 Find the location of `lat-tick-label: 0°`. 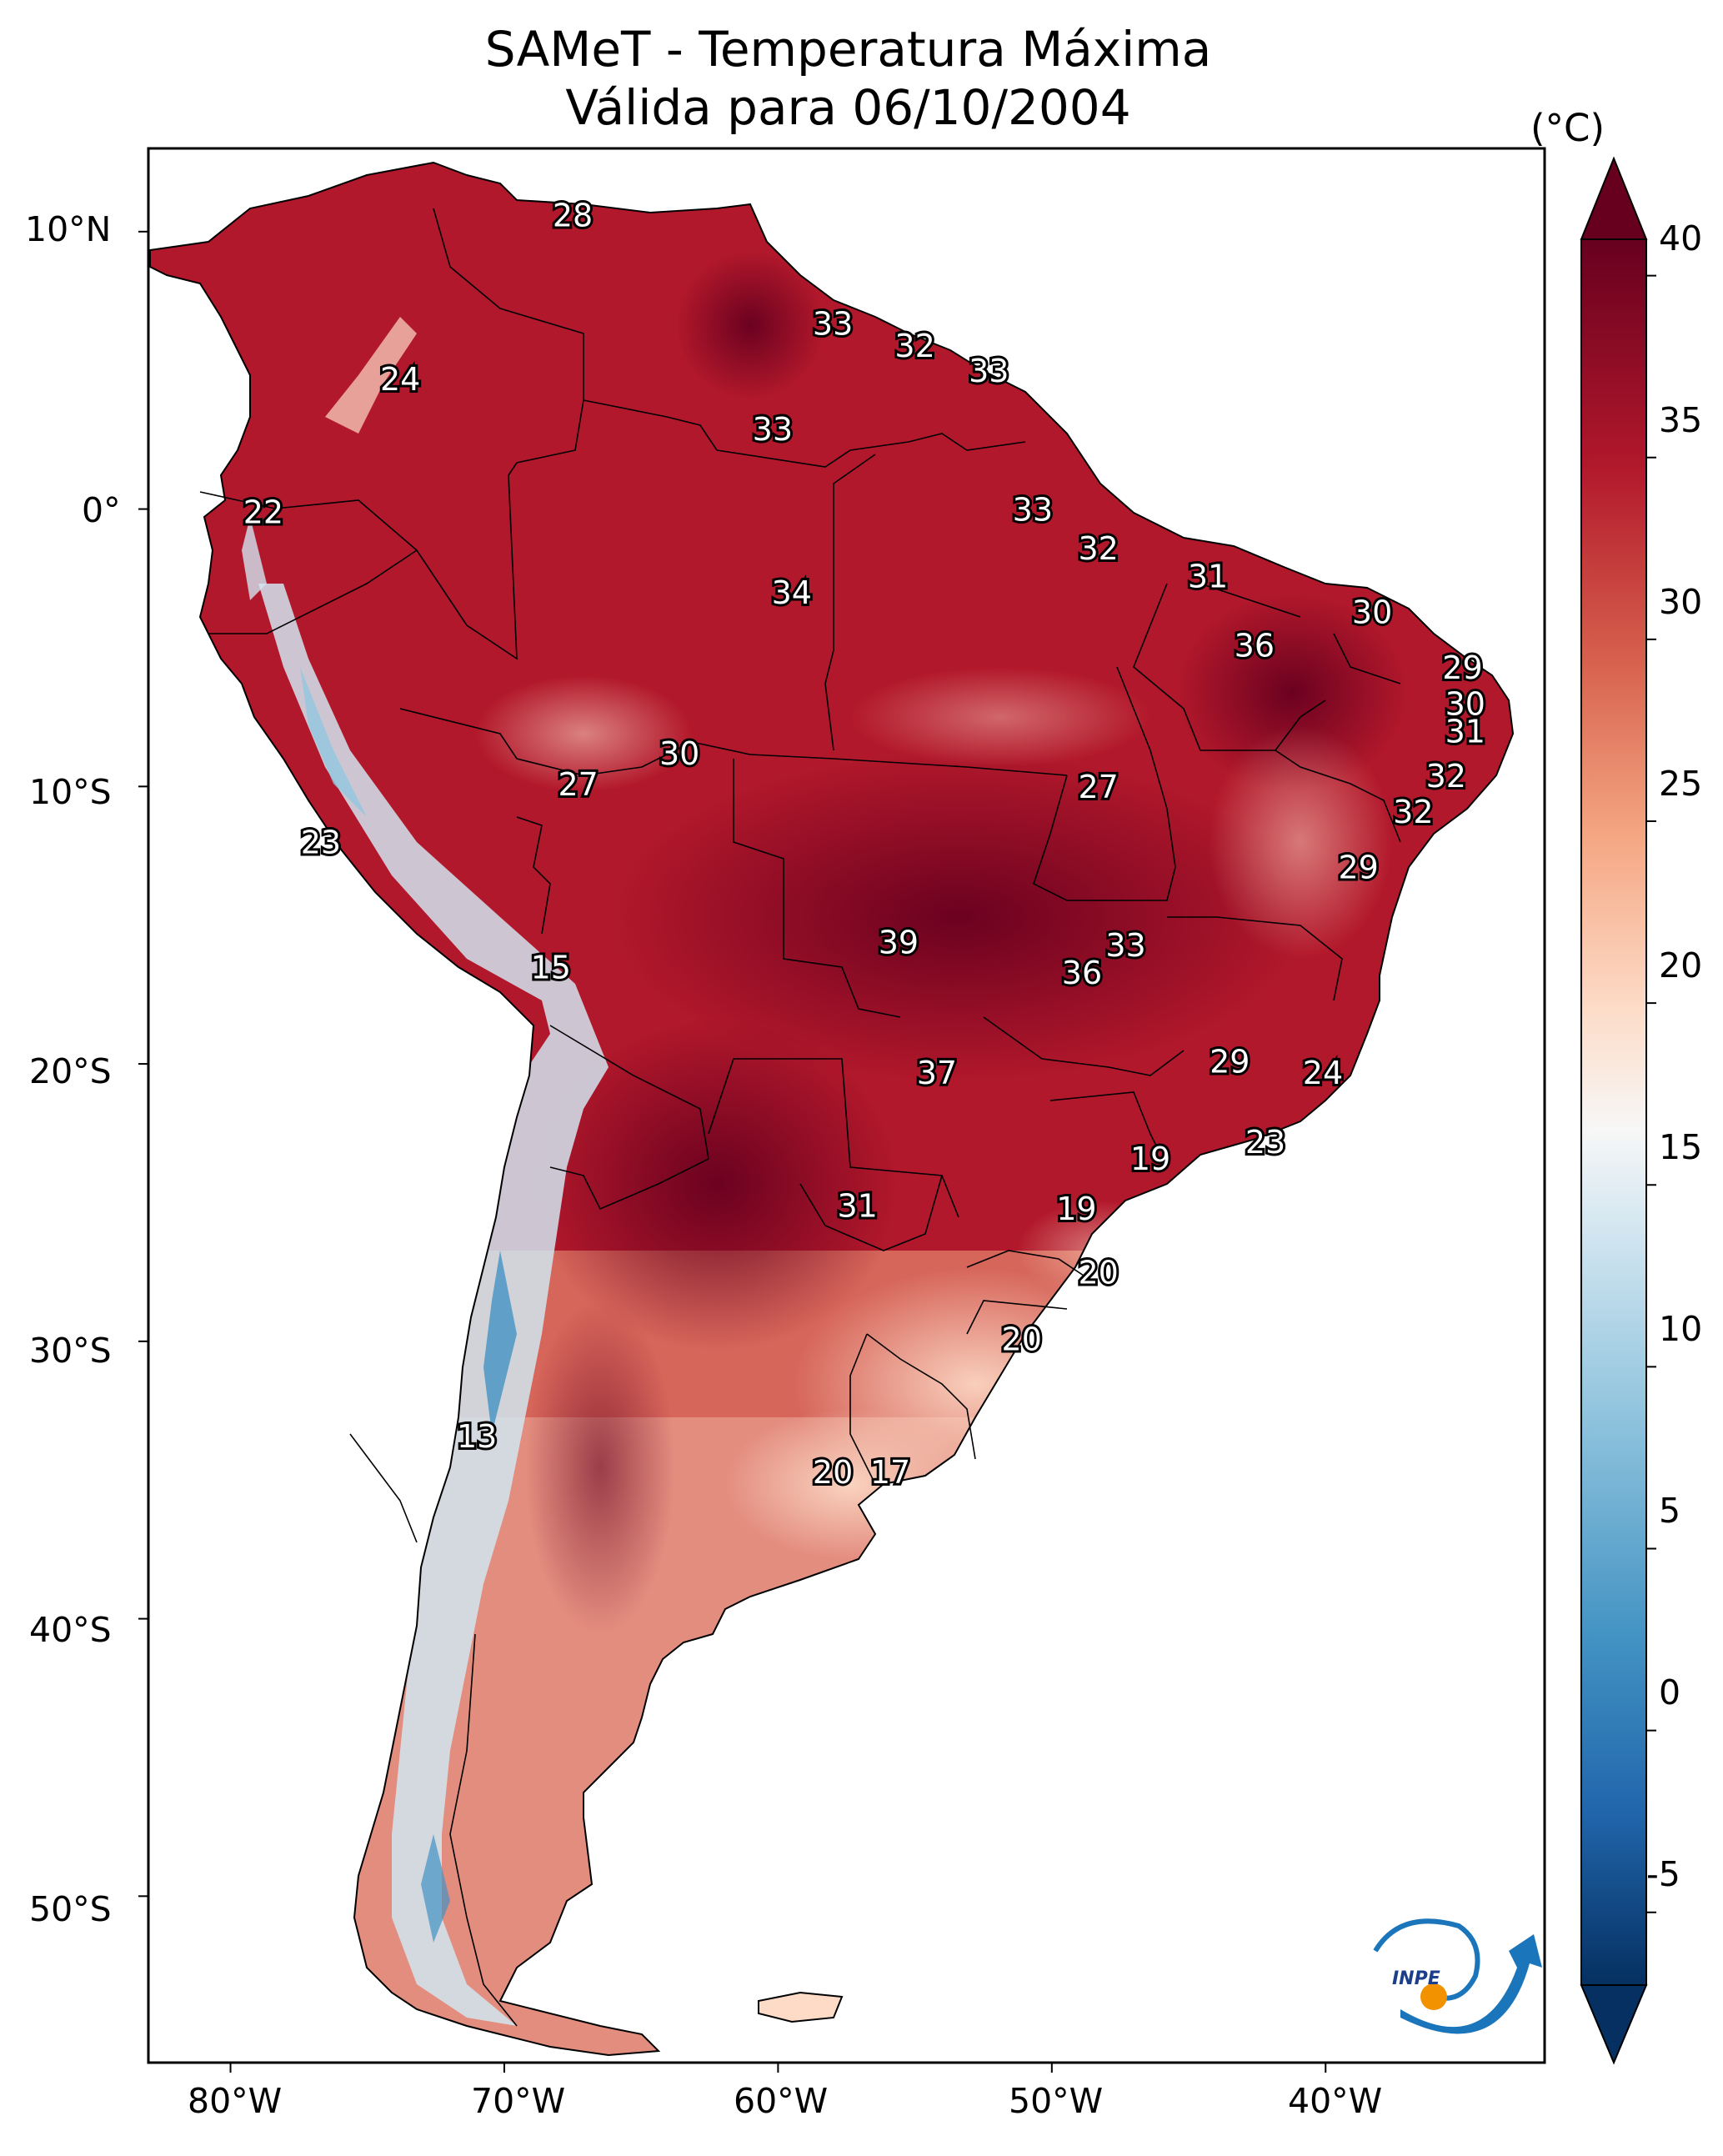

lat-tick-label: 0° is located at coordinates (101, 510).